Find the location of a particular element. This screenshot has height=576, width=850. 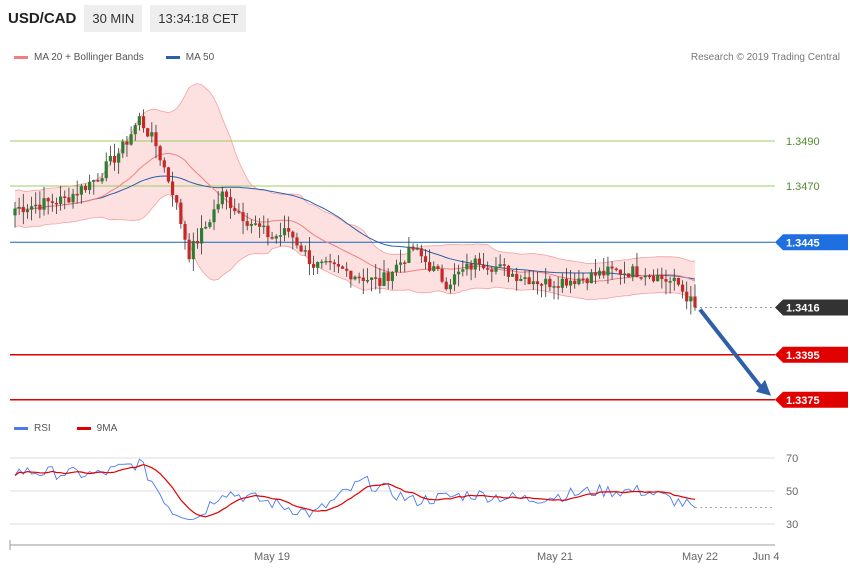

time-label: 13:34:18 CET is located at coordinates (198, 18).